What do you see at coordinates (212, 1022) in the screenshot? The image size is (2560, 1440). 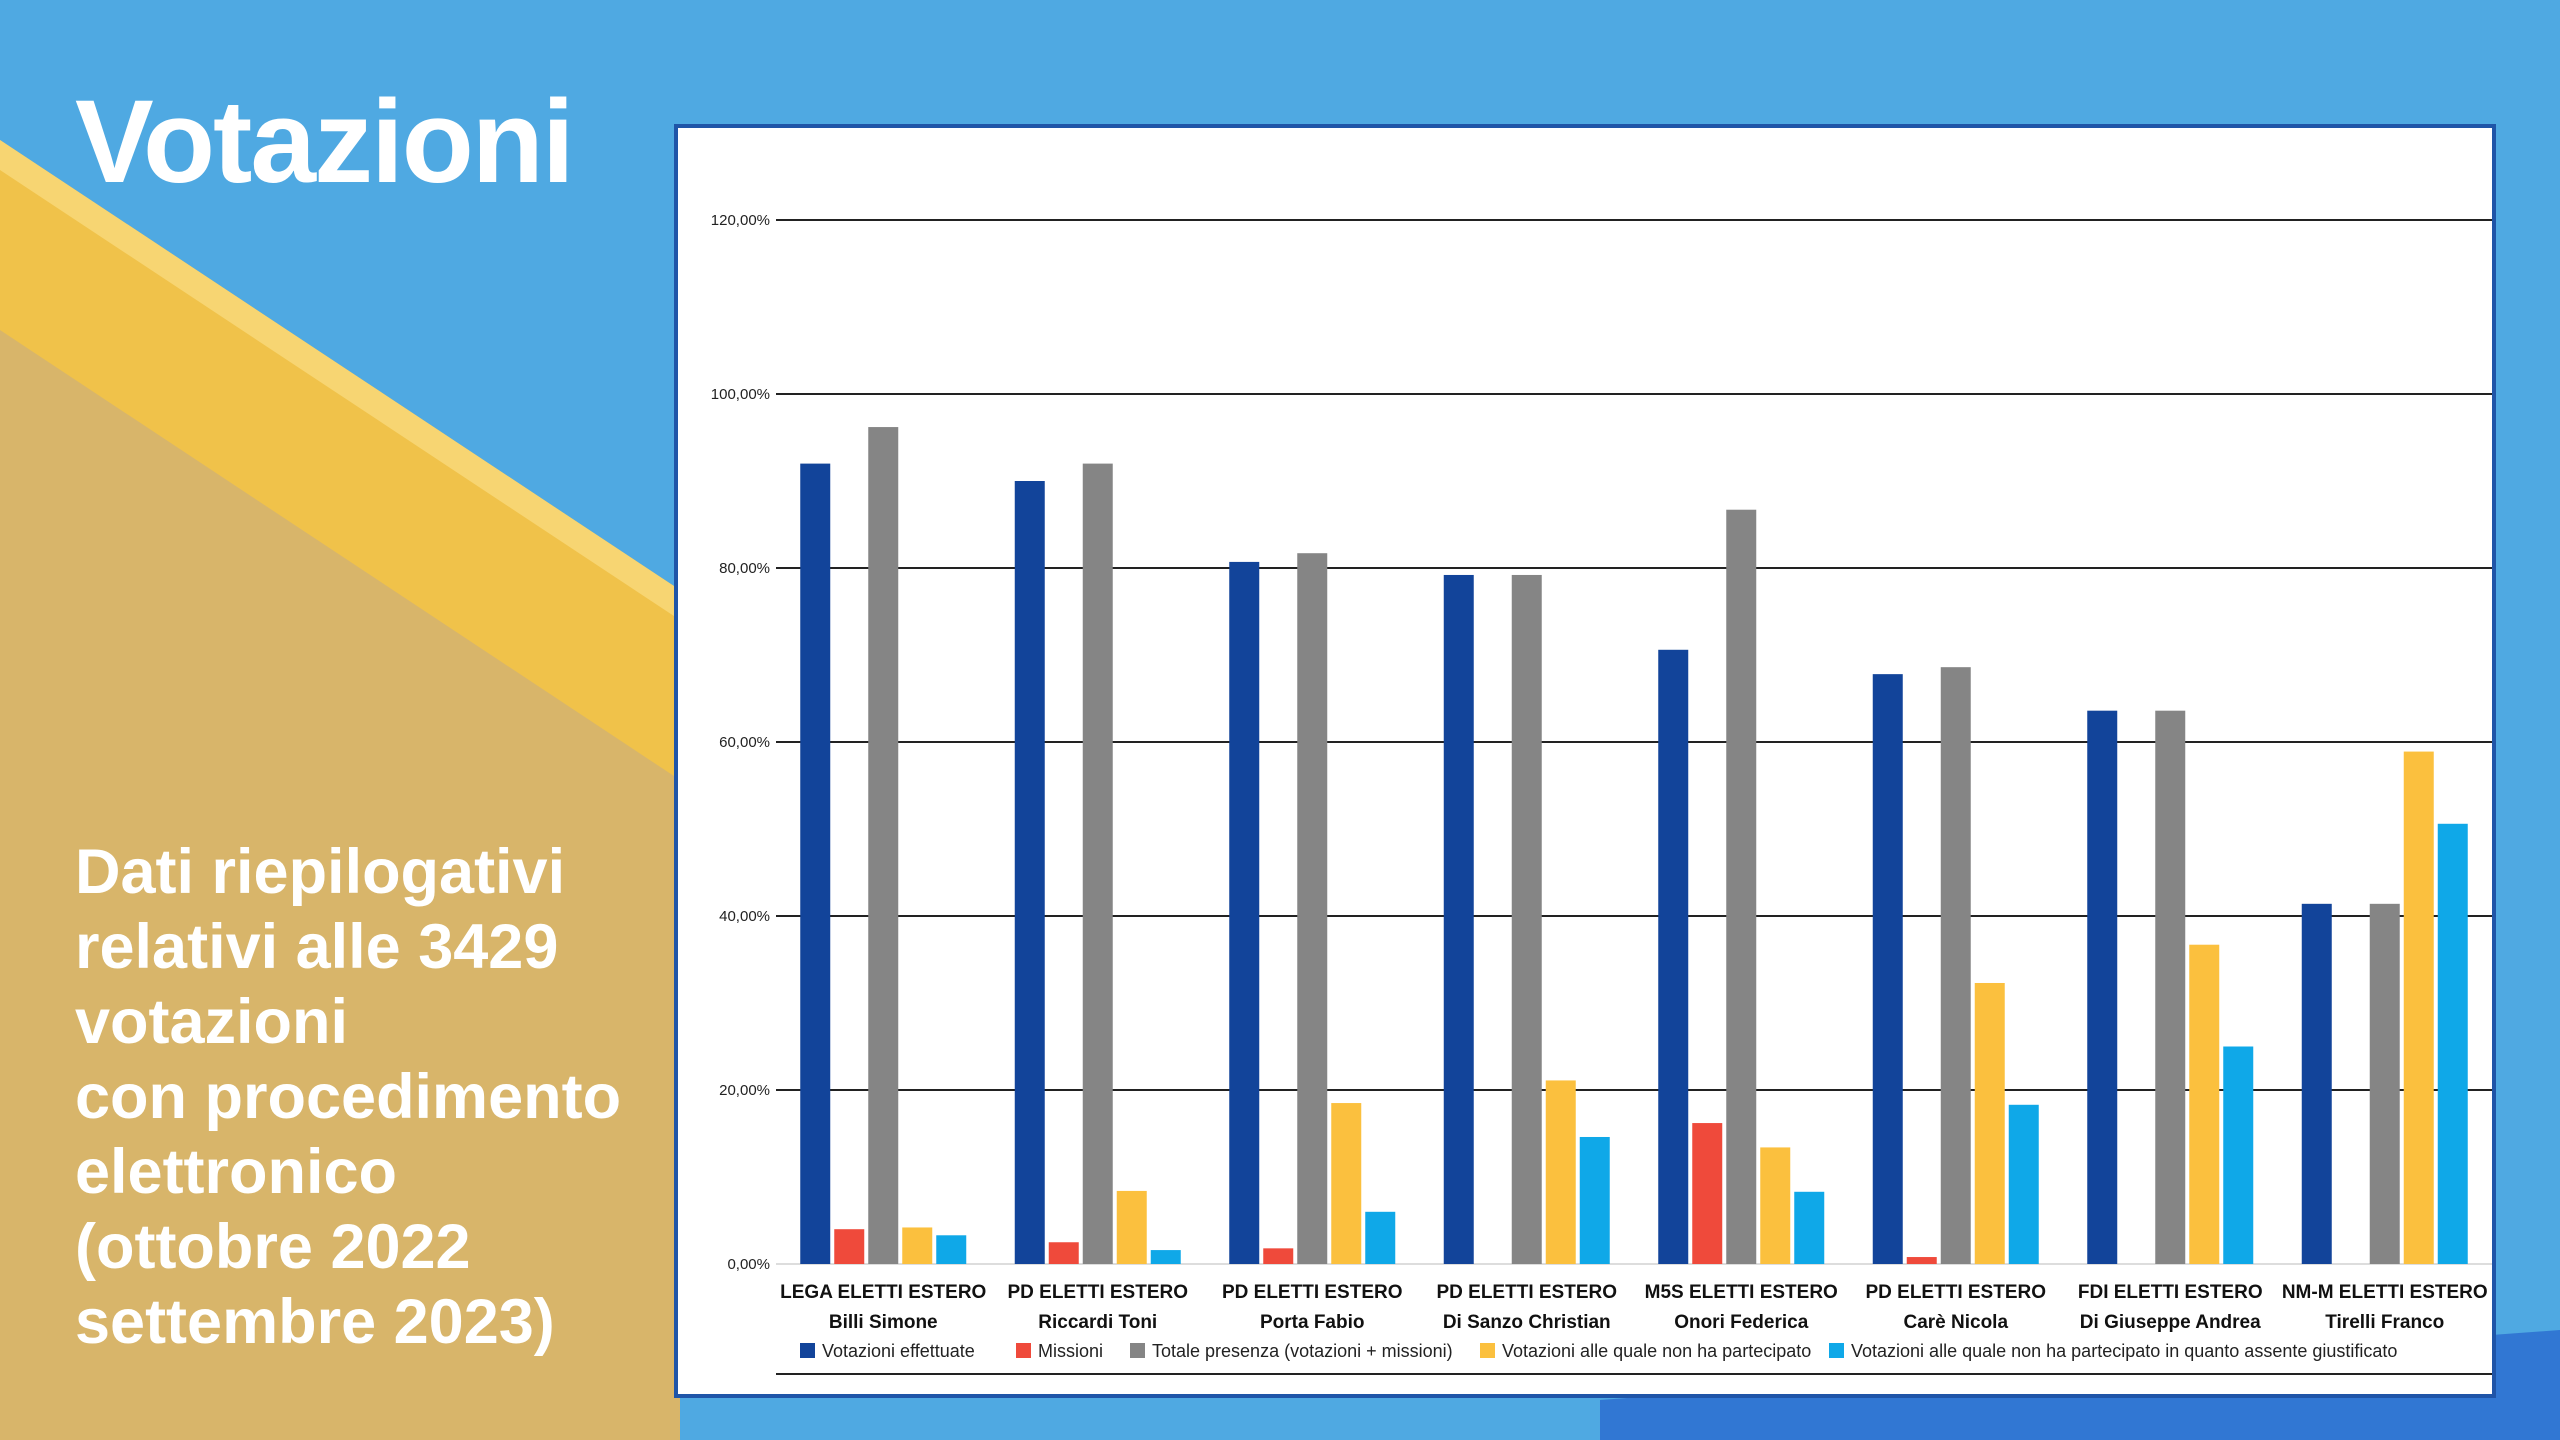 I see `subtitle-line: votazioni` at bounding box center [212, 1022].